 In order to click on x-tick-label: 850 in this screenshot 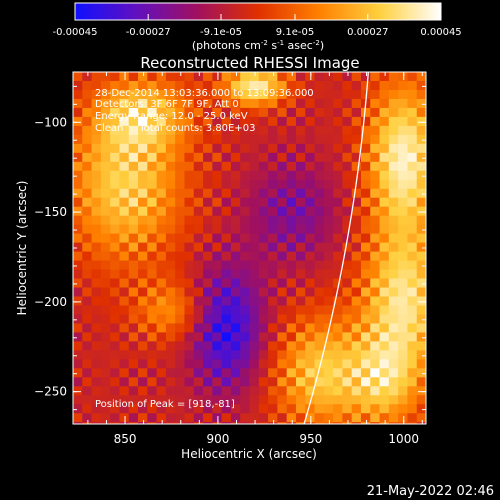, I will do `click(125, 439)`.